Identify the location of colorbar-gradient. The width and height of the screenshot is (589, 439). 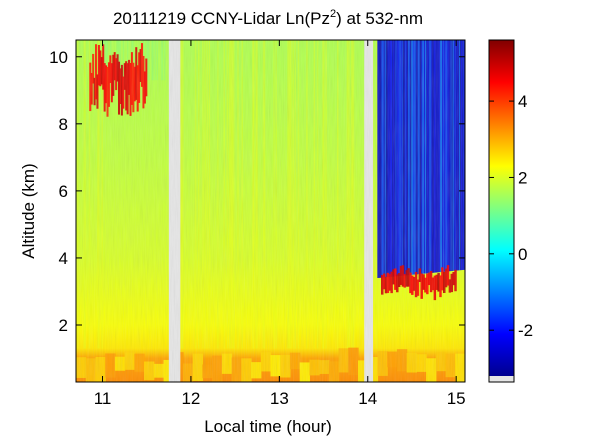
(501, 208).